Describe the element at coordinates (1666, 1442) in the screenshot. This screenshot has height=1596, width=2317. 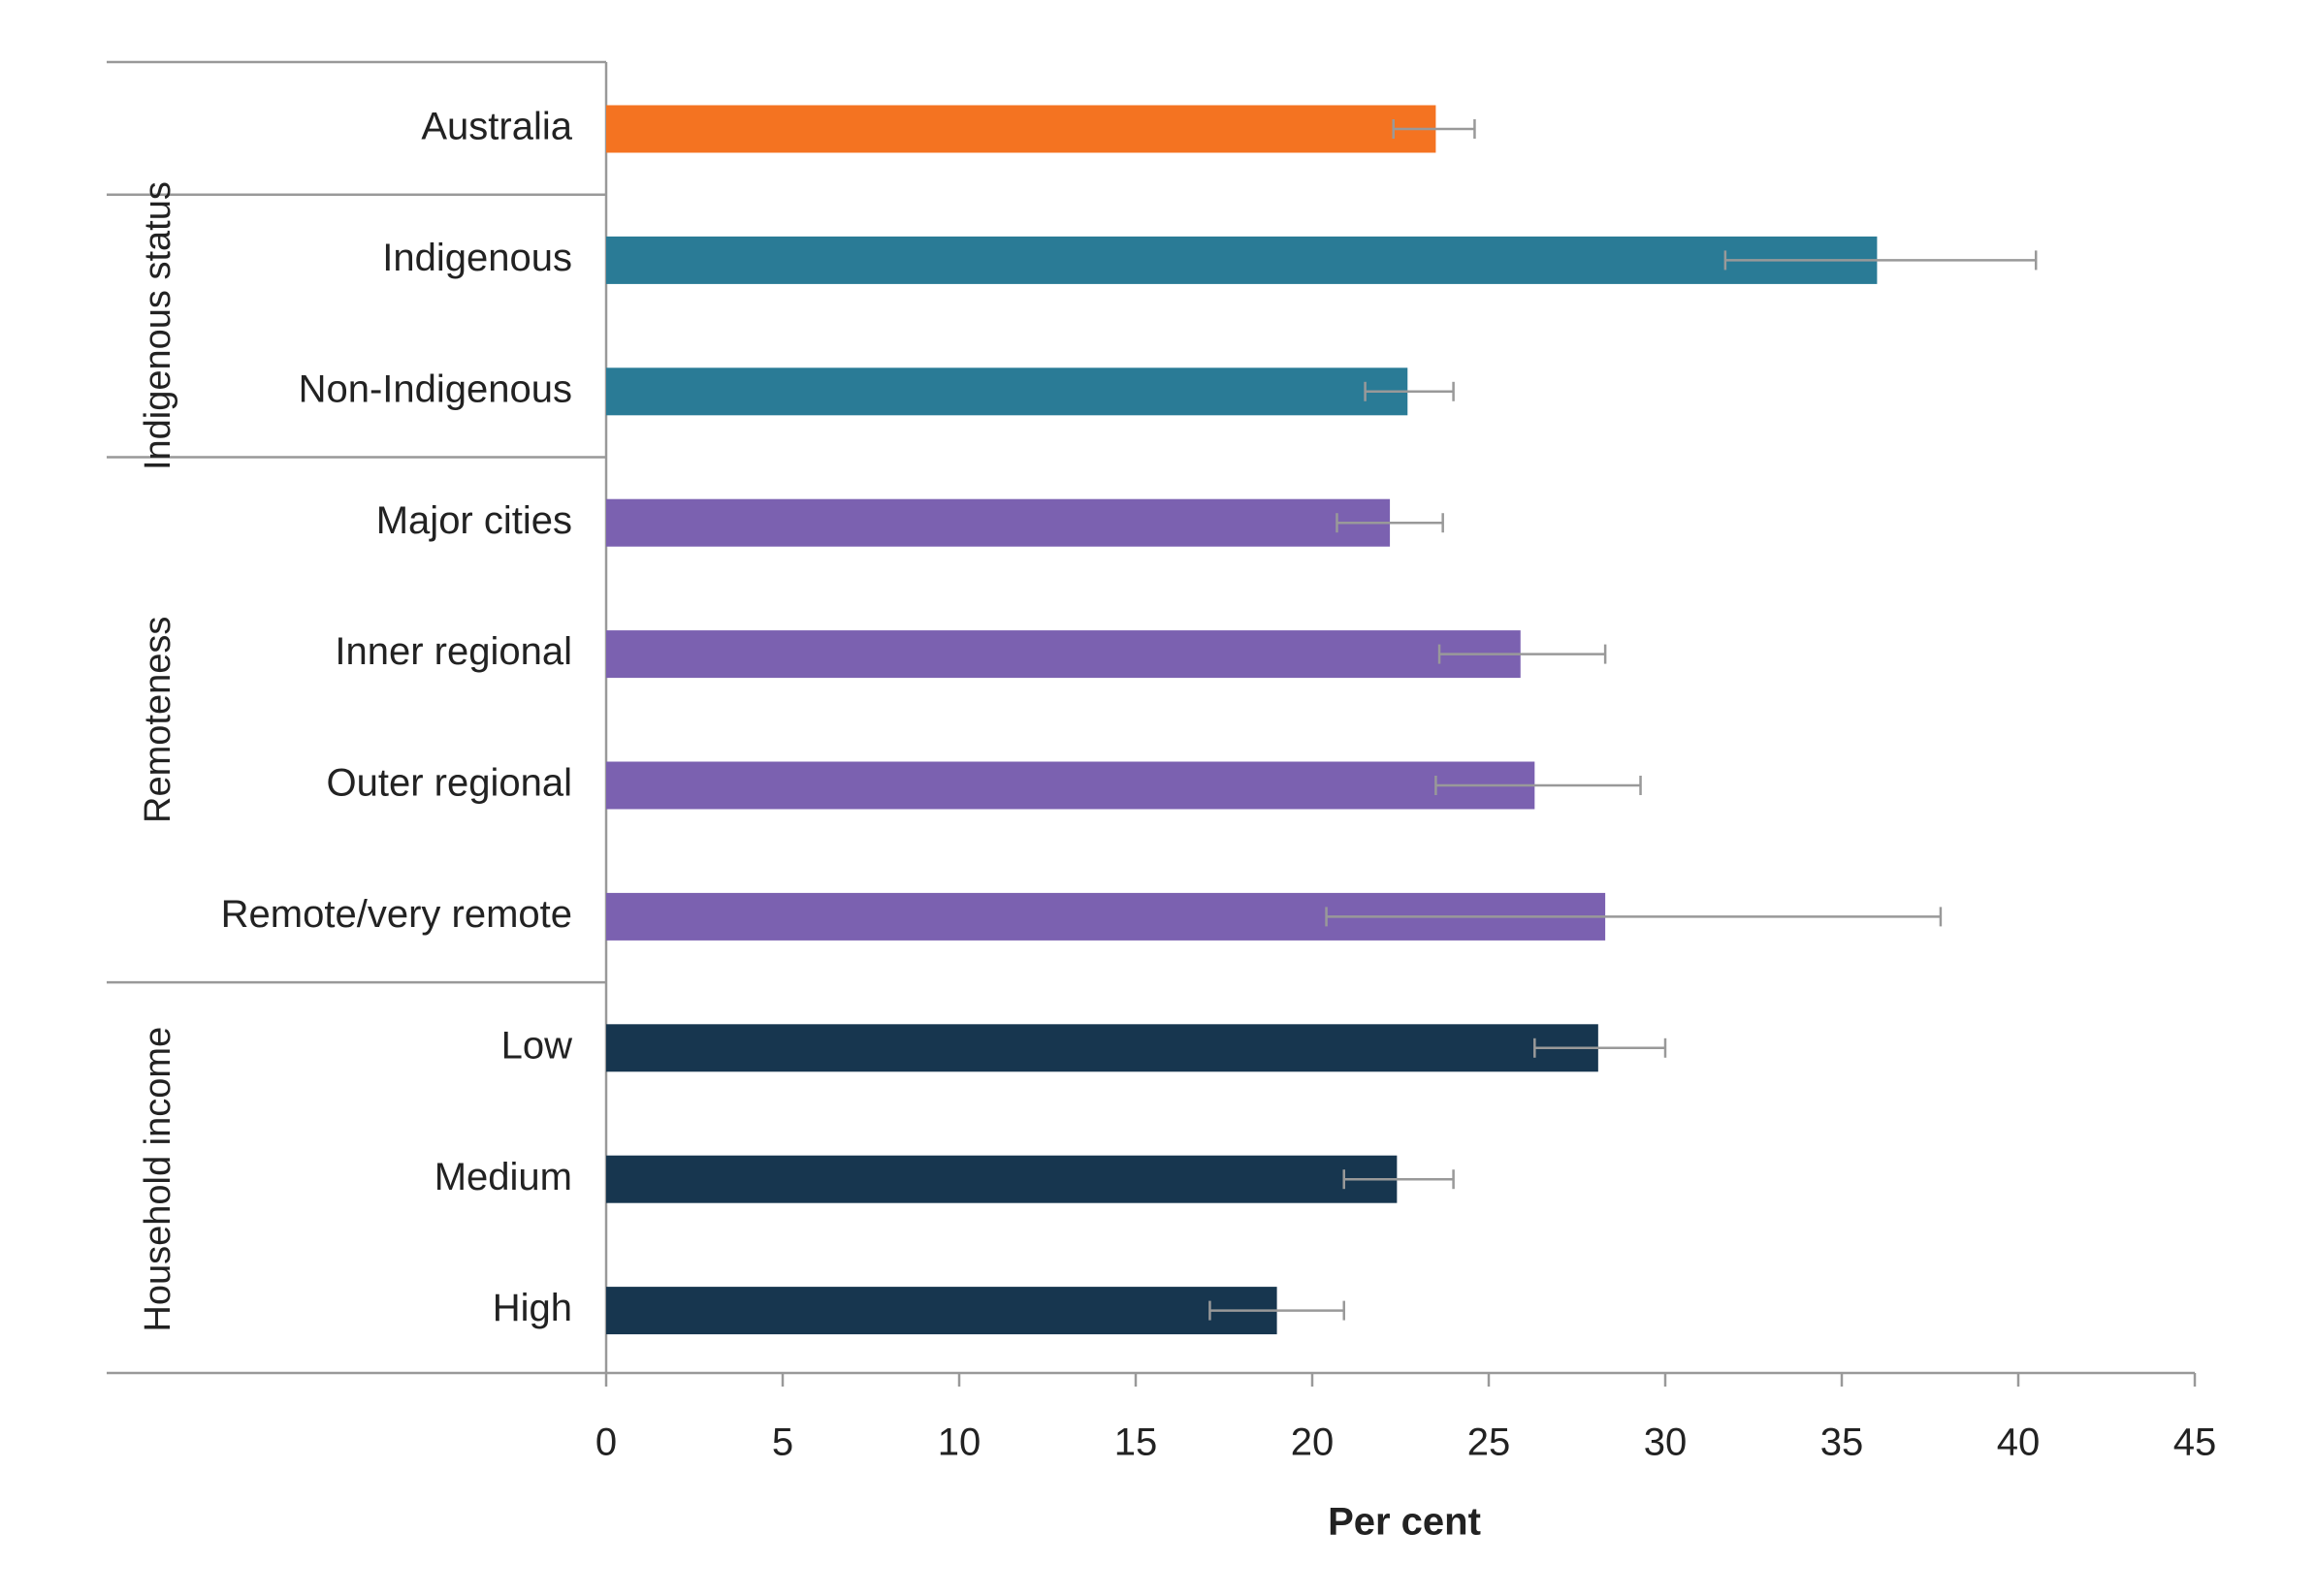
I see `x-tick-label: 30` at that location.